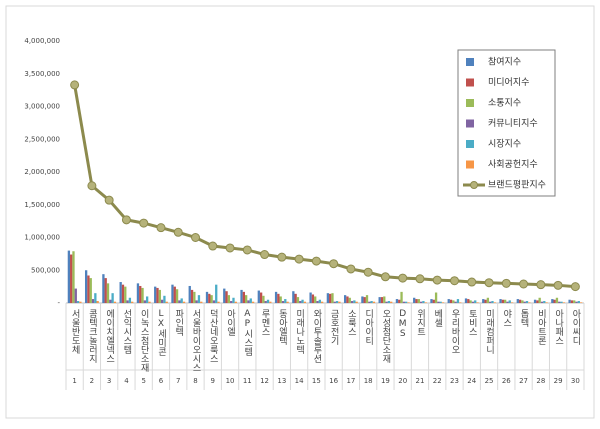 Image resolution: width=600 pixels, height=429 pixels. Describe the element at coordinates (575, 327) in the screenshot. I see `x-tick-label: 아이씨디` at that location.